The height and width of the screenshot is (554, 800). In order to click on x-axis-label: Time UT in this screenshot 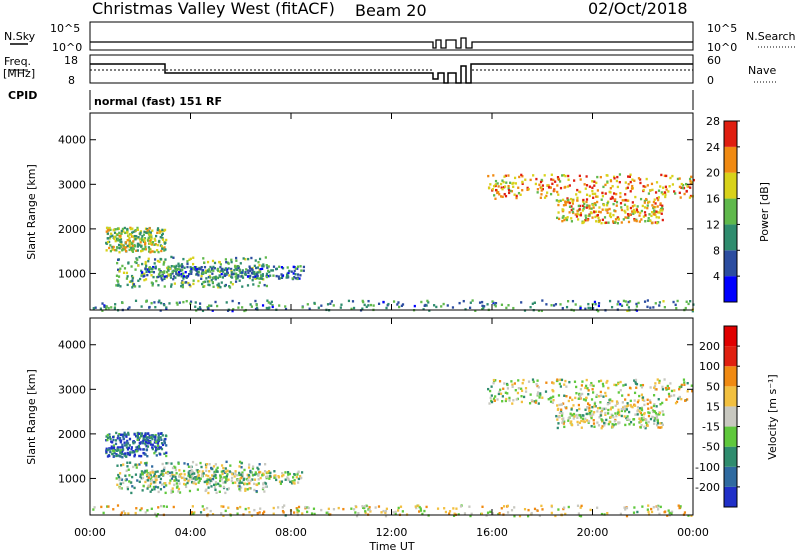, I will do `click(391, 546)`.